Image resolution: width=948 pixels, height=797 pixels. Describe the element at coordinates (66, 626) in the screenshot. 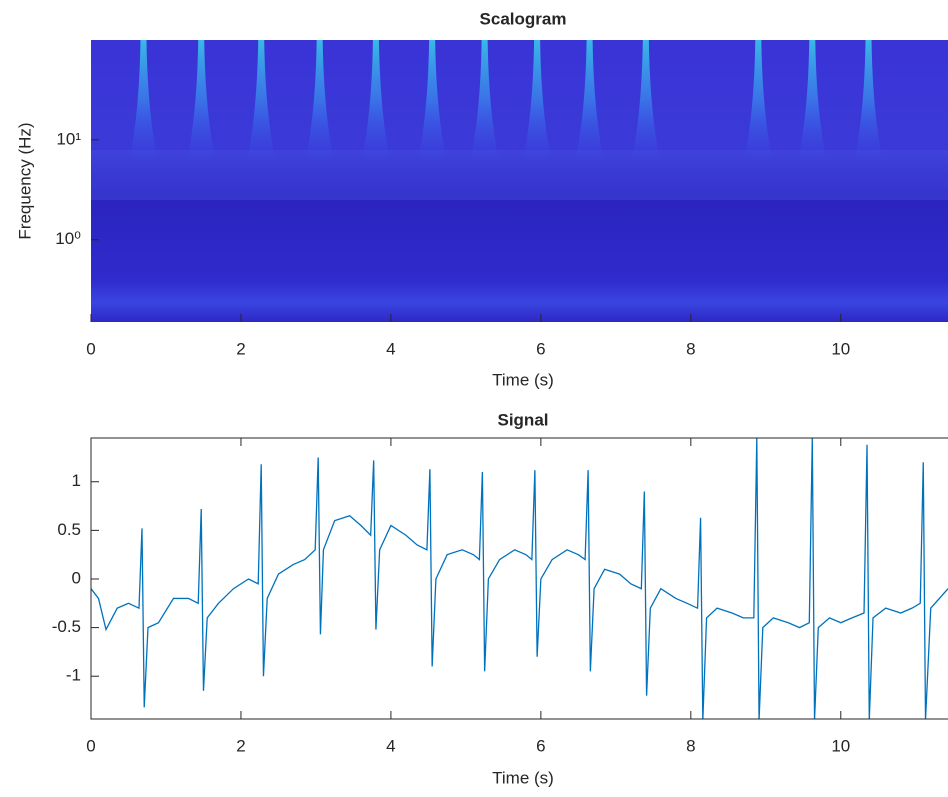

I see `y-tick-label: -0.5` at that location.